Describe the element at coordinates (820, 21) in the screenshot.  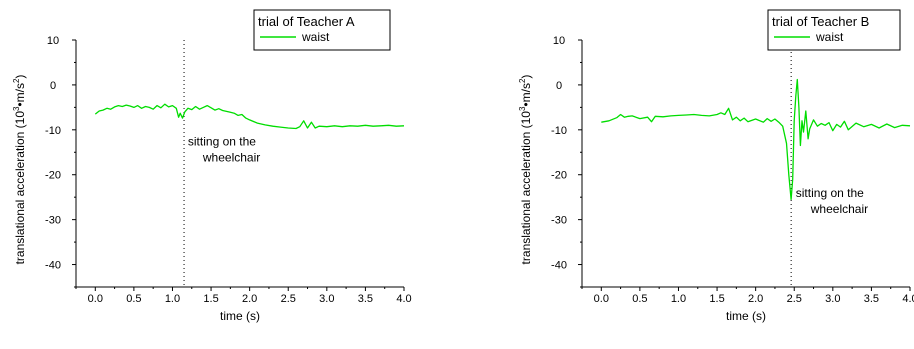
I see `legend-title: trial of Teacher B` at that location.